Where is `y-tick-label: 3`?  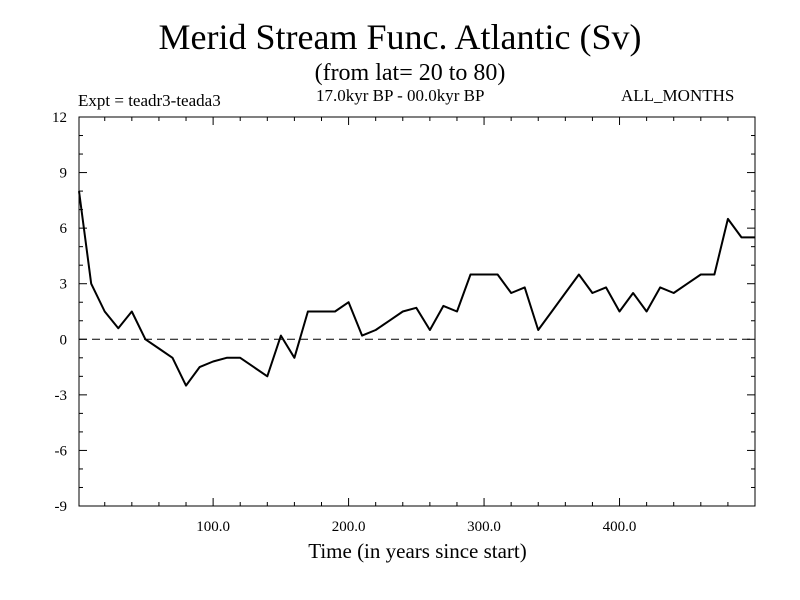
y-tick-label: 3 is located at coordinates (64, 285).